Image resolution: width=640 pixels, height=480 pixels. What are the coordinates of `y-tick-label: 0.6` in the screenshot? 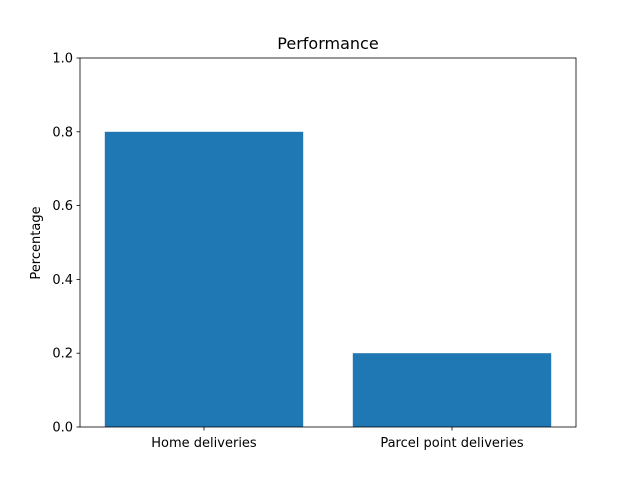 It's located at (62, 206).